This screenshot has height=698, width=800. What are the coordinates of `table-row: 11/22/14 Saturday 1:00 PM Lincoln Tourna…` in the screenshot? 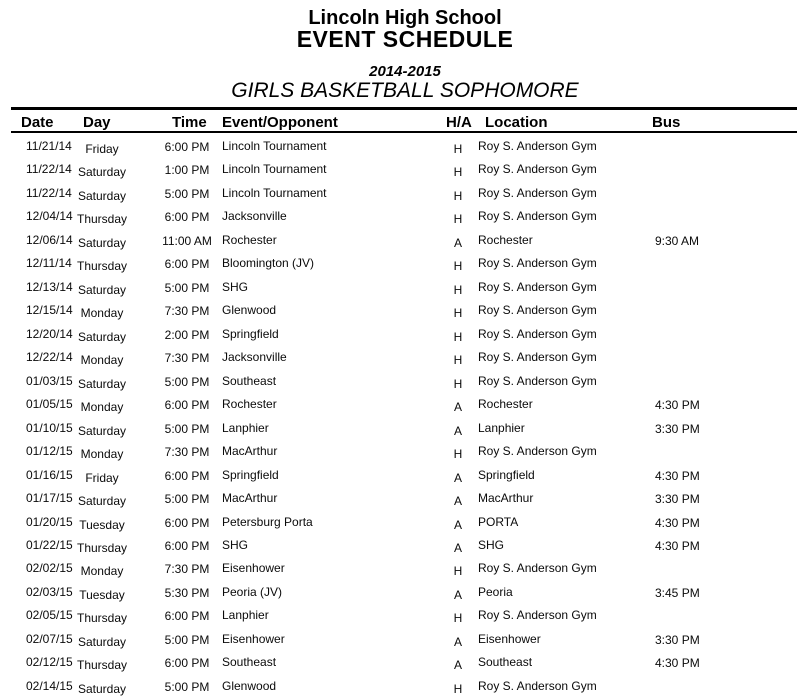 It's located at (400, 170).